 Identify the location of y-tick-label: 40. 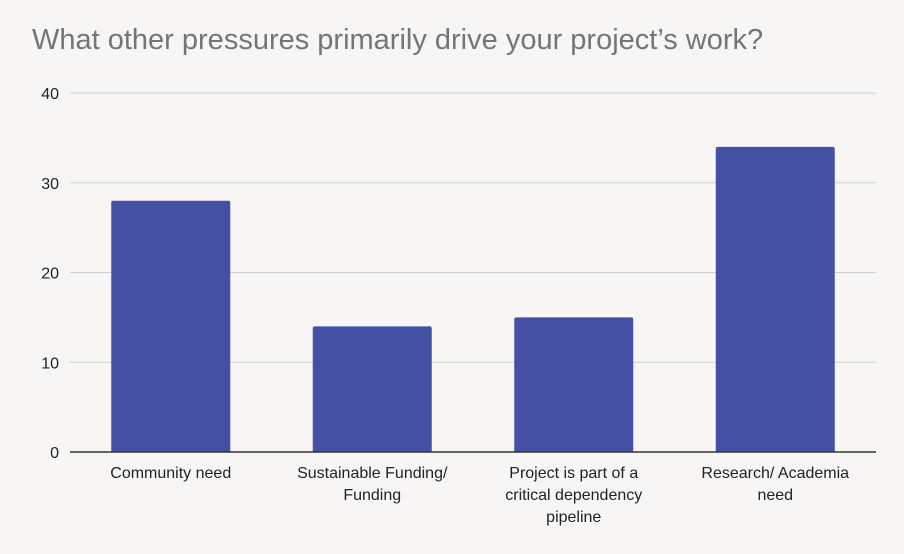
(50, 94).